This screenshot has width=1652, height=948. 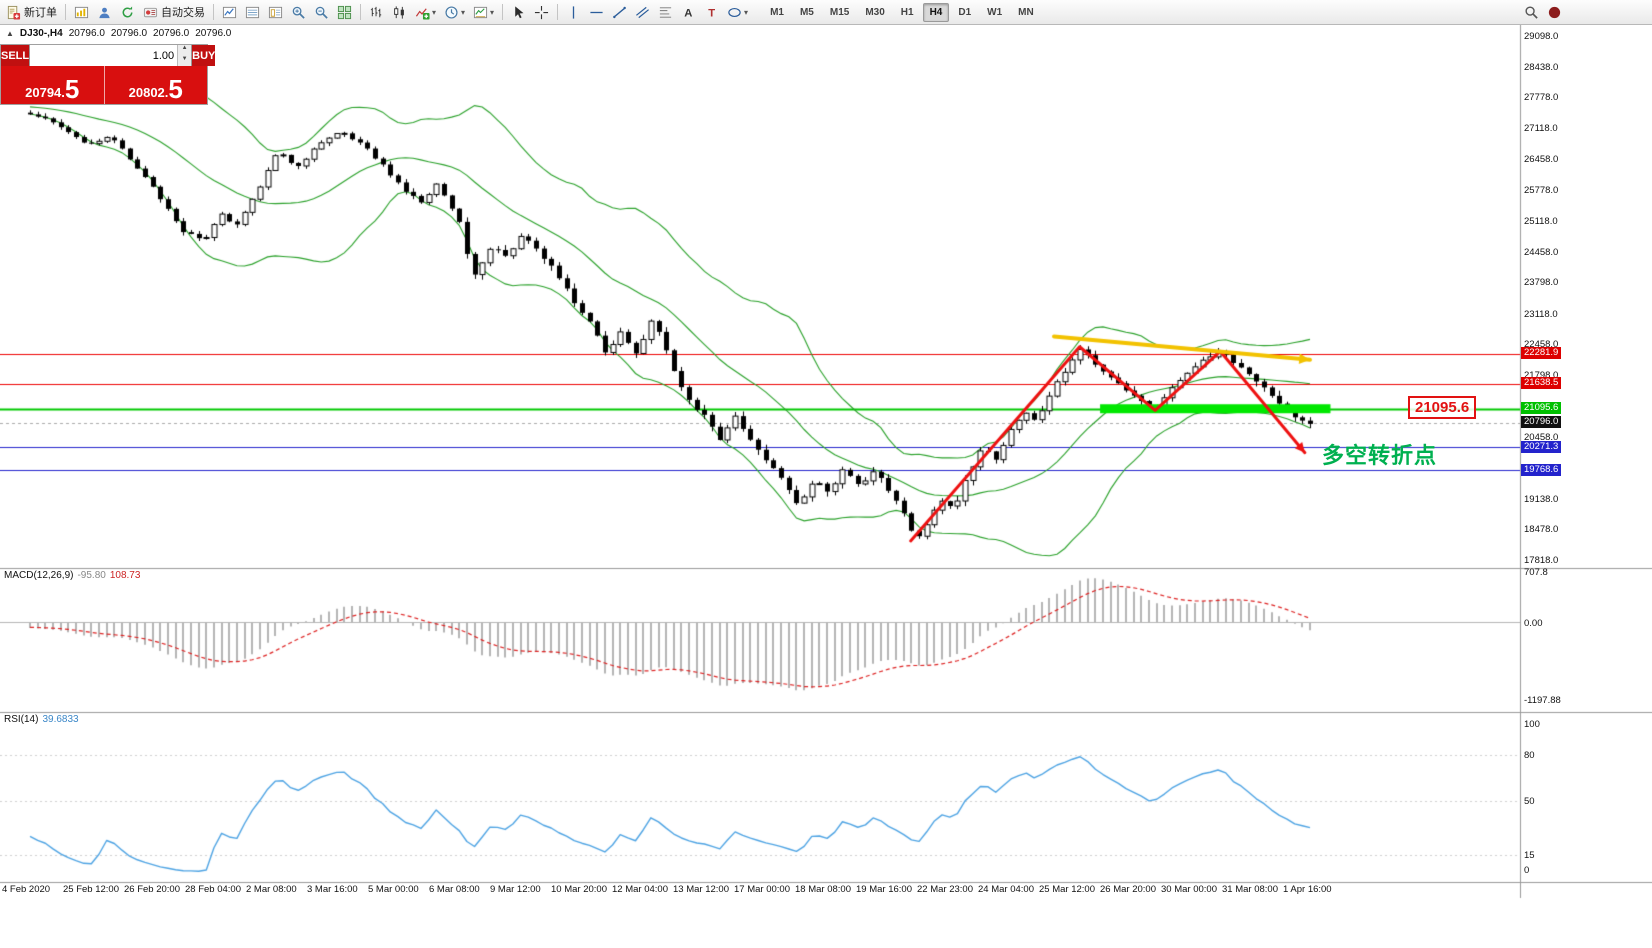 What do you see at coordinates (463, 12) in the screenshot?
I see `chevron-down-icon: ▾` at bounding box center [463, 12].